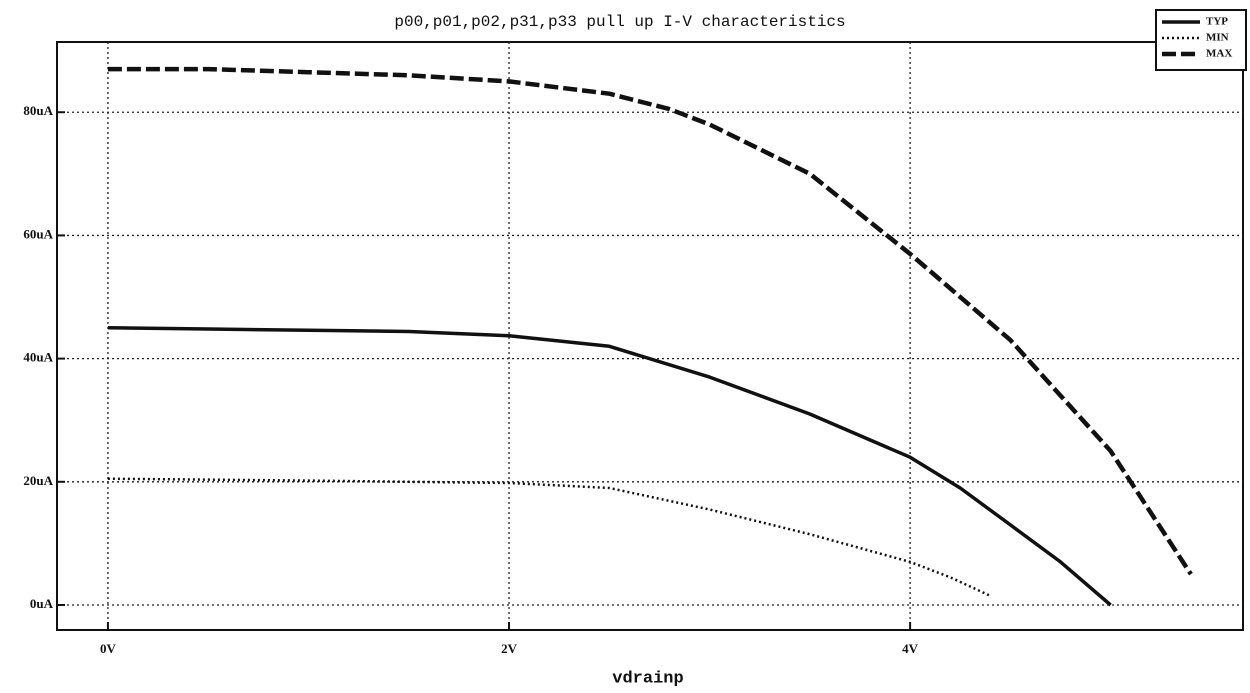  I want to click on x-tick-label: 4V, so click(910, 648).